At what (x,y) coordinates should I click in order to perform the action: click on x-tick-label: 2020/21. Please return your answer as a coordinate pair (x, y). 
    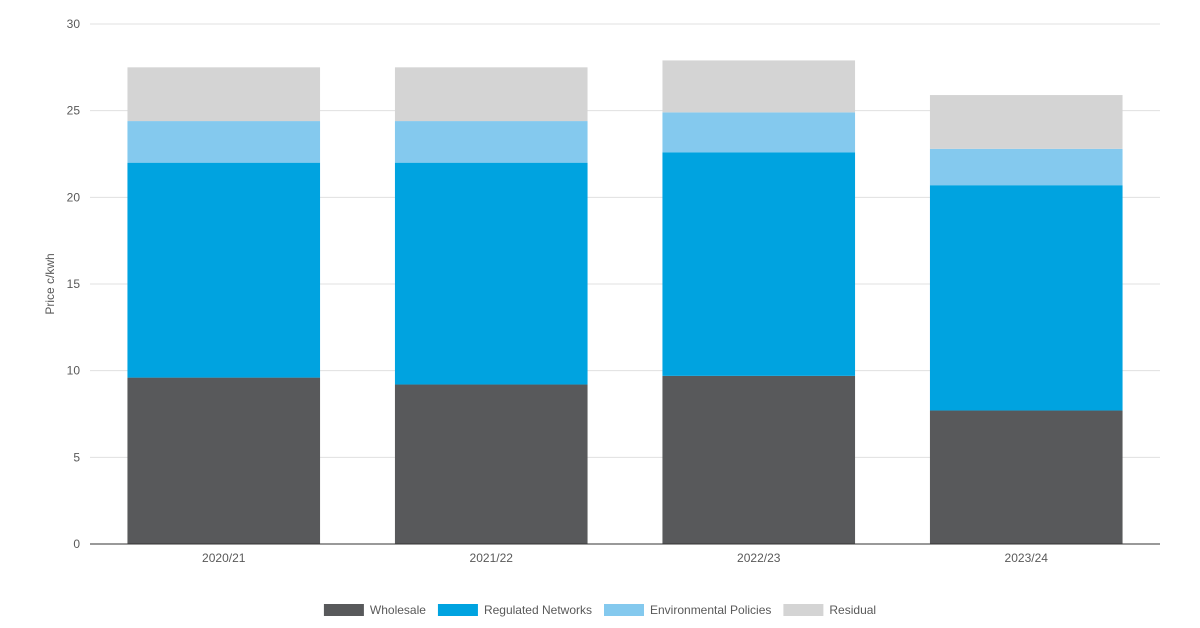
    Looking at the image, I should click on (224, 558).